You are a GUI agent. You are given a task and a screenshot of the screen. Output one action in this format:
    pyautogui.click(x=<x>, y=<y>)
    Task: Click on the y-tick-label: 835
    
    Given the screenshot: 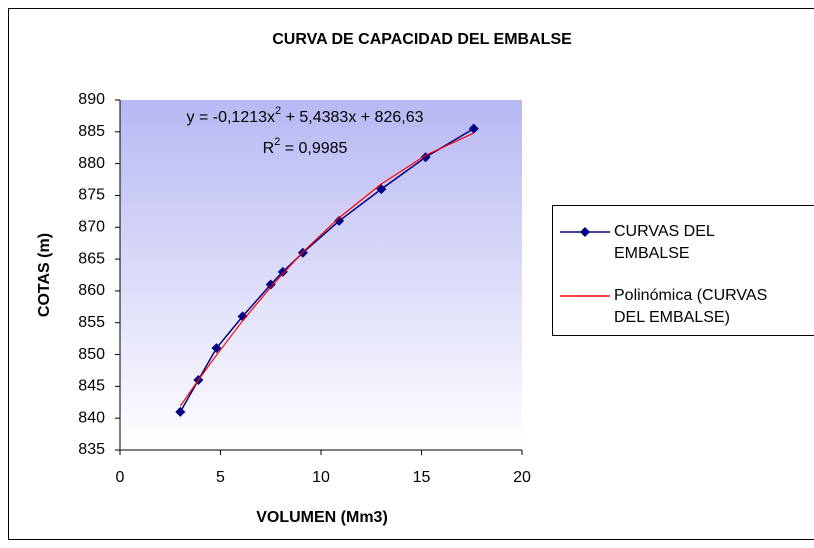 What is the action you would take?
    pyautogui.click(x=91, y=449)
    